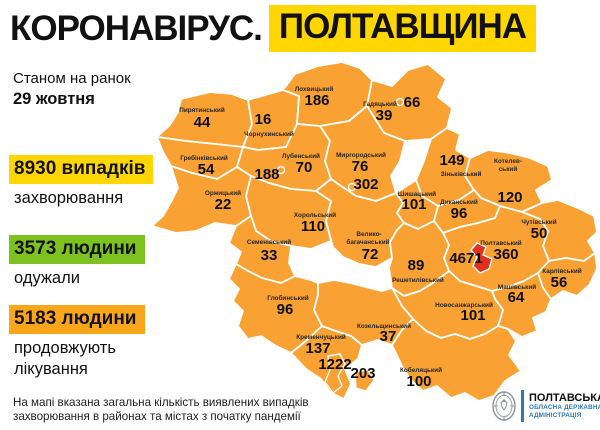  I want to click on district-count-zinkivskyi: 149, so click(451, 160).